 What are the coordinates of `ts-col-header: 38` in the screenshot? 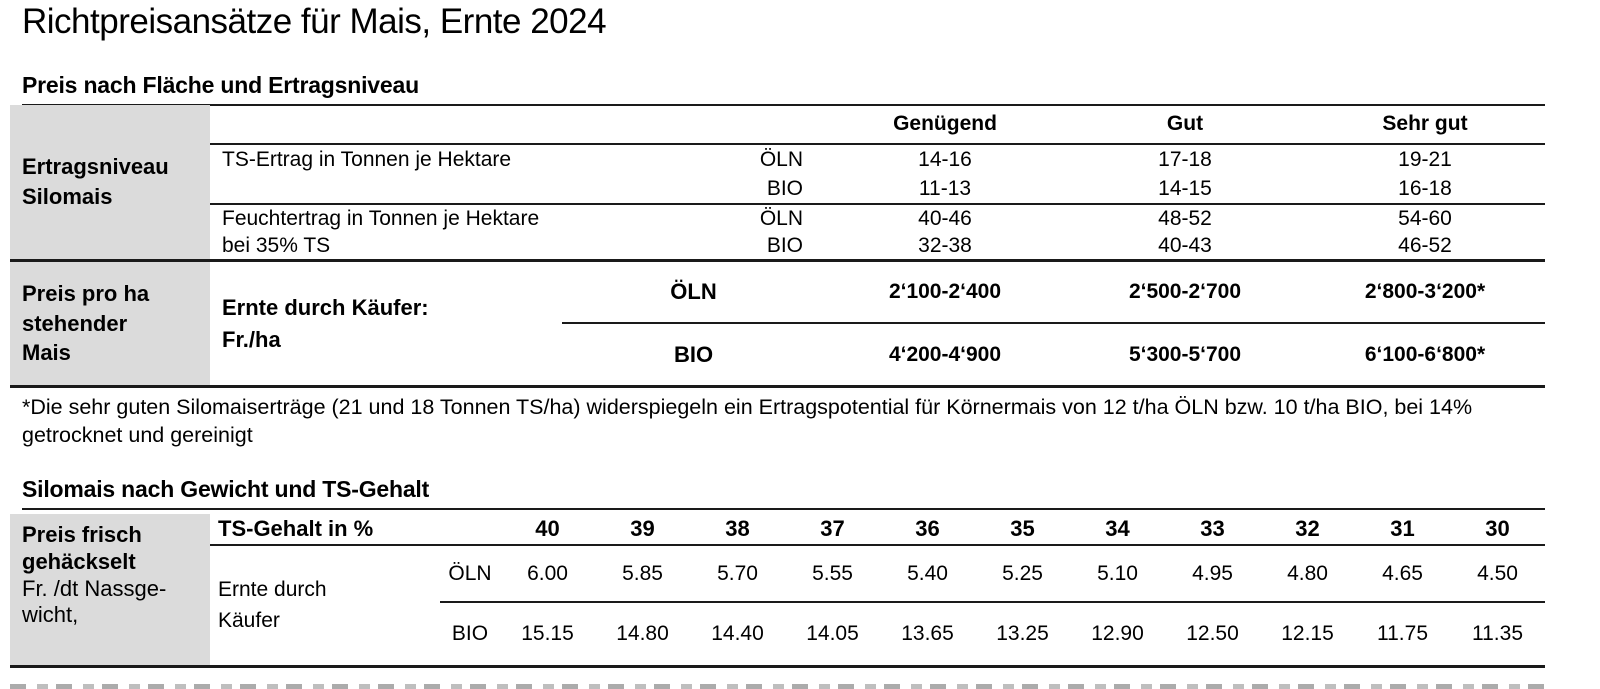 It's located at (737, 528).